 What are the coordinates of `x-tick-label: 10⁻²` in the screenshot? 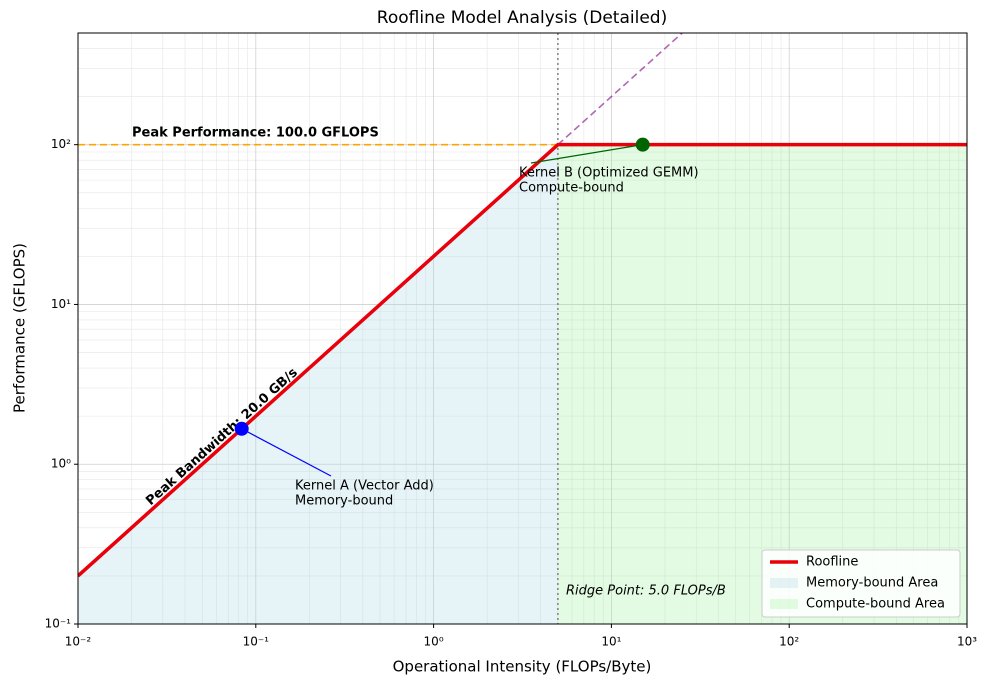 It's located at (78, 642).